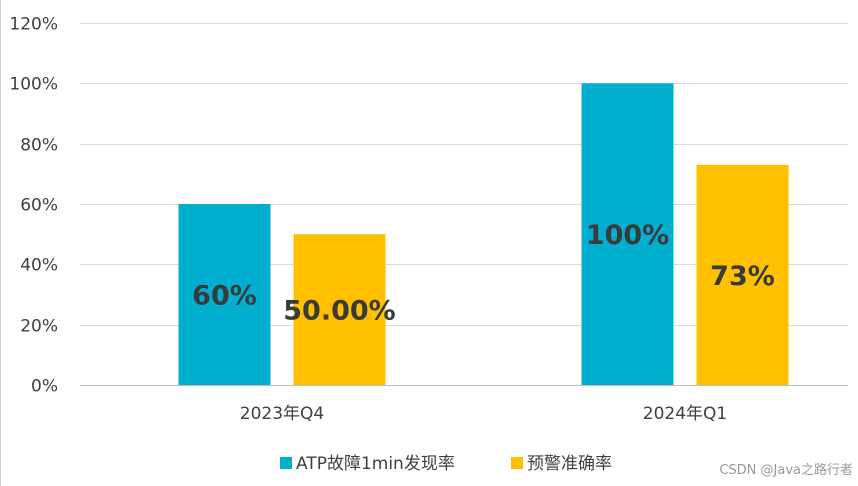  Describe the element at coordinates (39, 266) in the screenshot. I see `y-tick-label: 40%` at that location.